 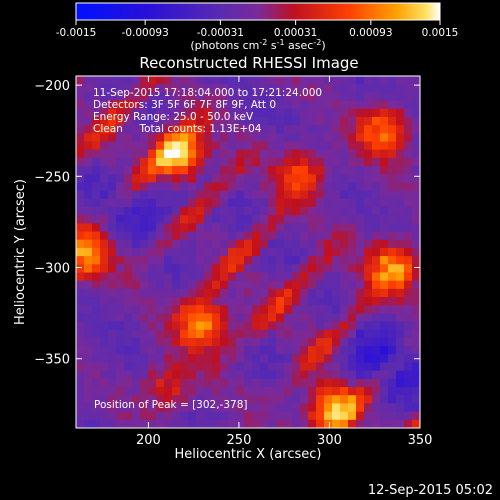 What do you see at coordinates (207, 93) in the screenshot?
I see `annotation-time-range: 11-Sep-2015 17:18:04.000 to 17:21:24.000` at bounding box center [207, 93].